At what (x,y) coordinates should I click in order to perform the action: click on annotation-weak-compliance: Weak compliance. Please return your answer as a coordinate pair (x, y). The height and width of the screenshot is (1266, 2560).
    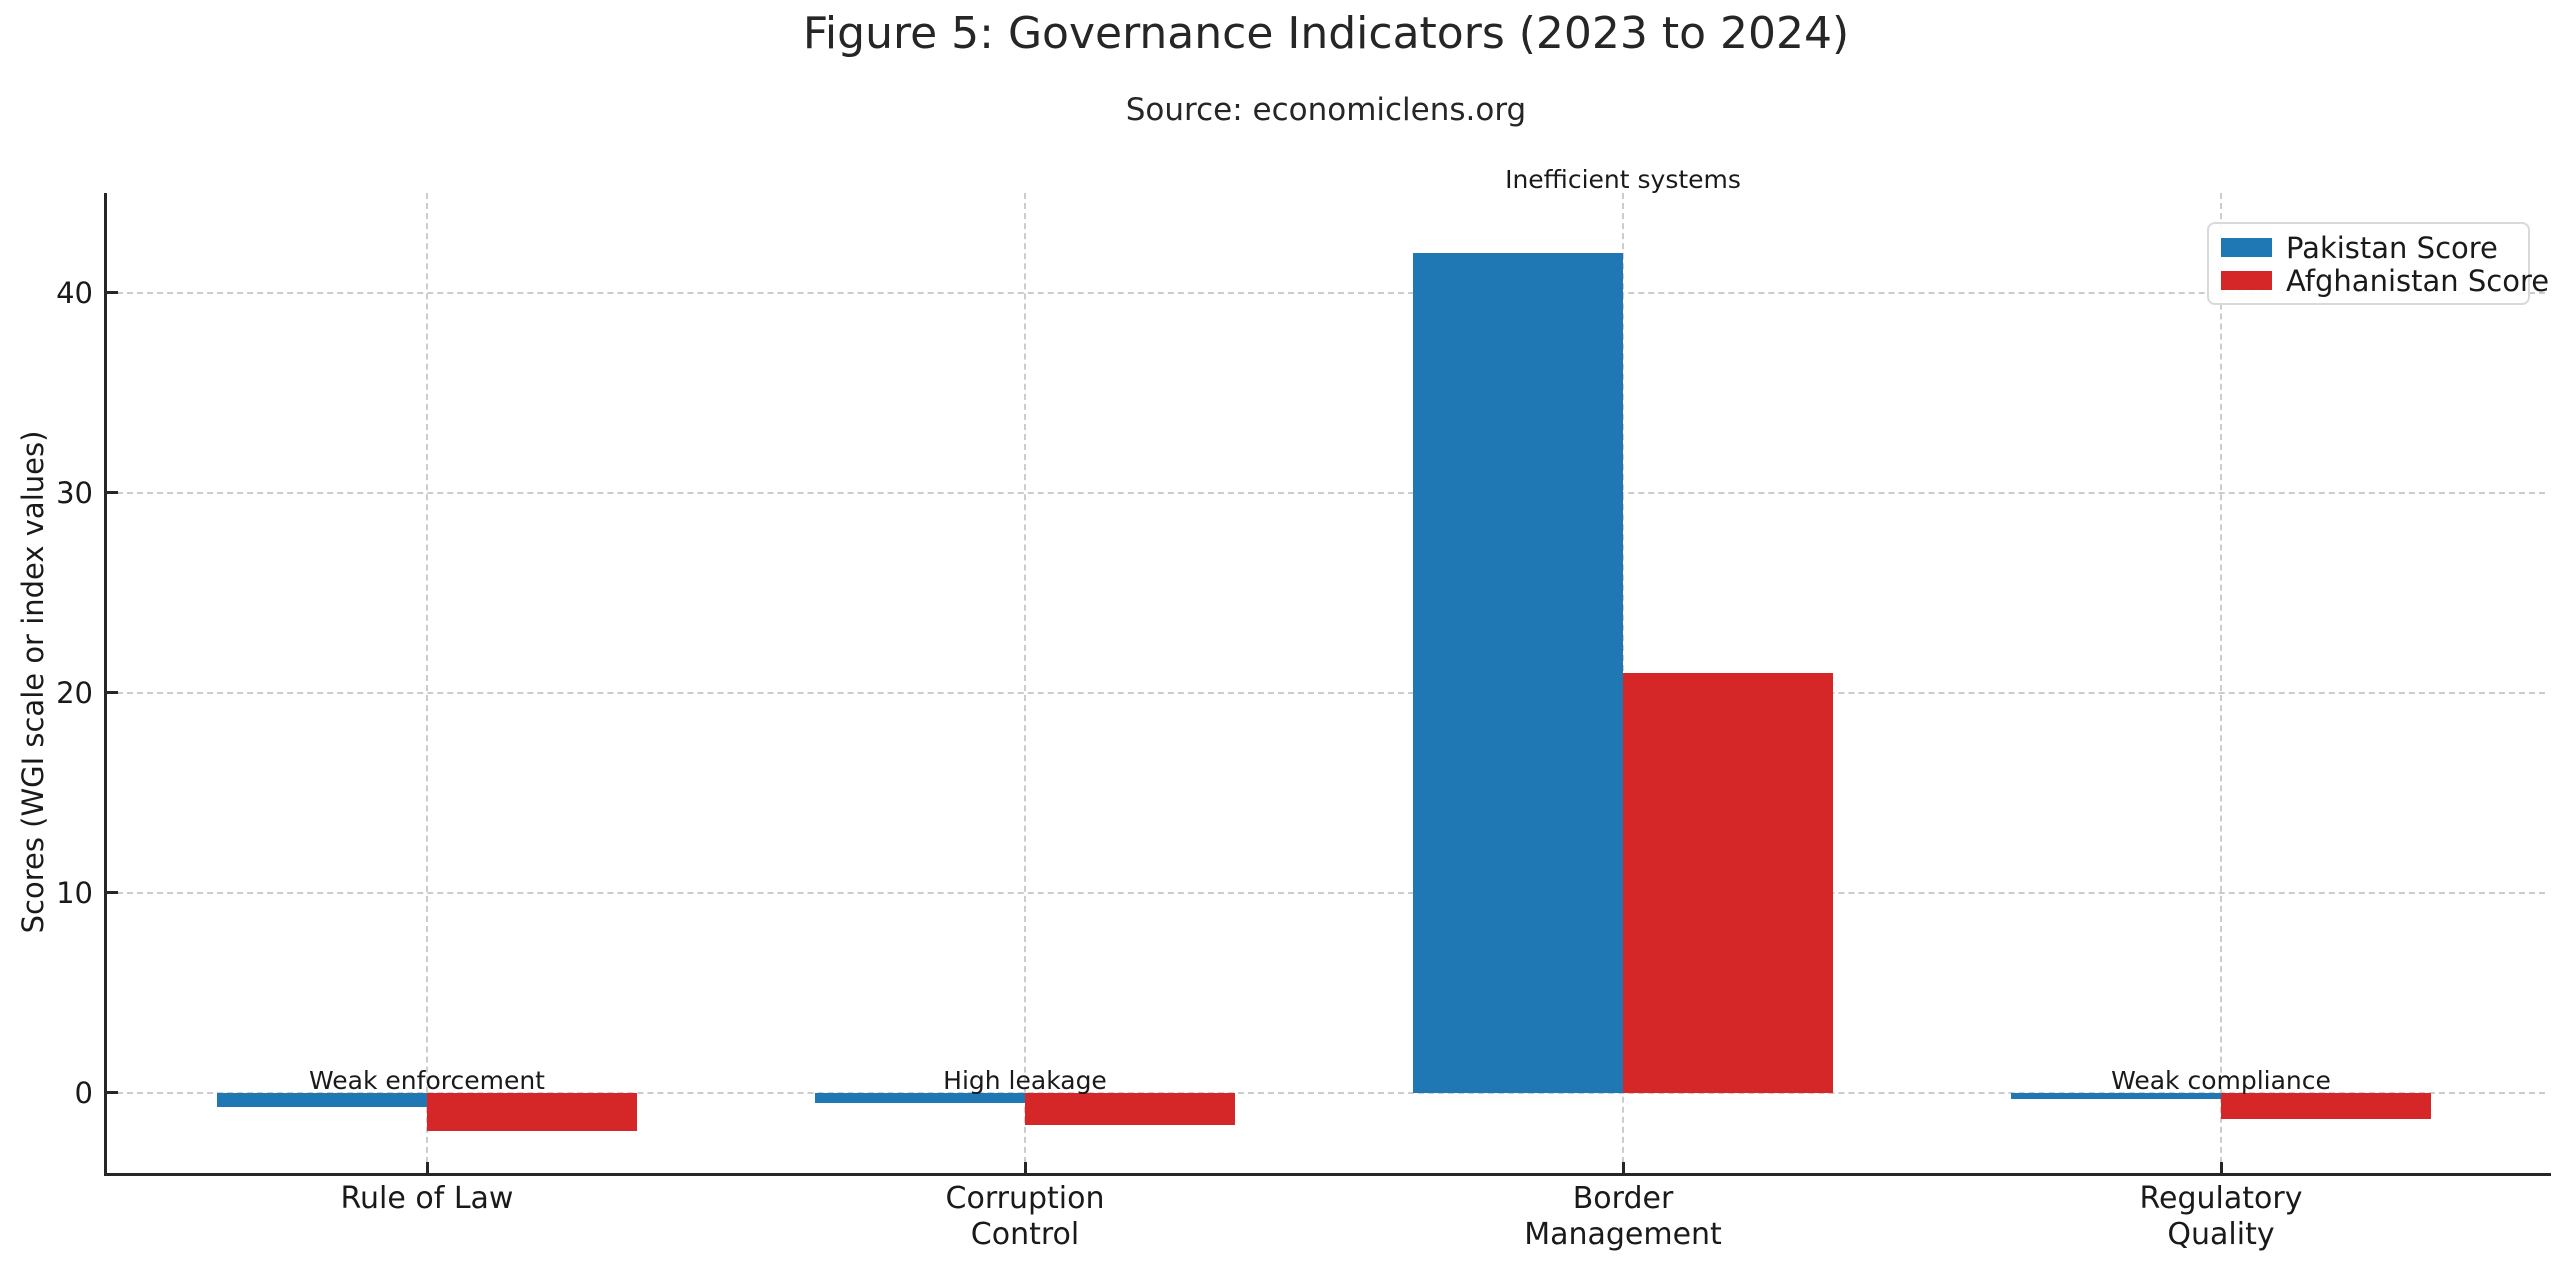
    Looking at the image, I should click on (2221, 1080).